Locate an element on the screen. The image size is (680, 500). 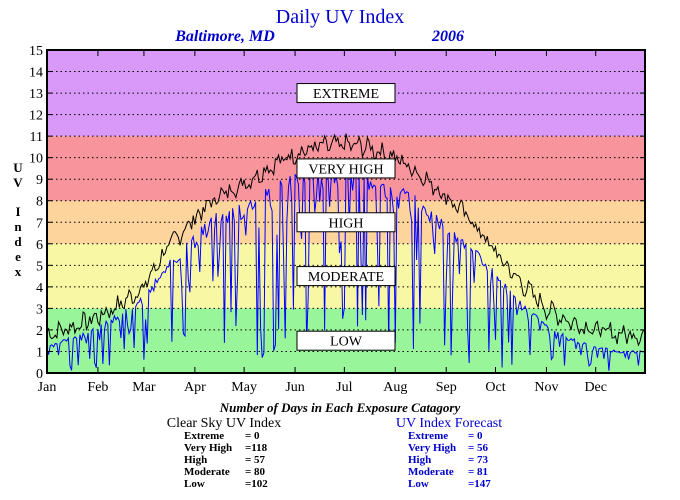
y-axis-label-letter: d is located at coordinates (18, 241).